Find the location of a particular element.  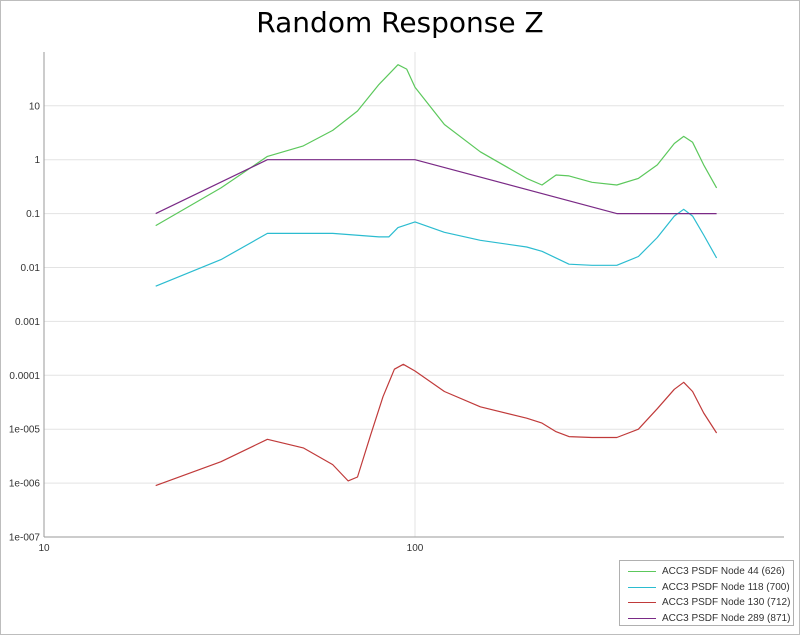

y-tick-label: 0.001 is located at coordinates (27, 322).